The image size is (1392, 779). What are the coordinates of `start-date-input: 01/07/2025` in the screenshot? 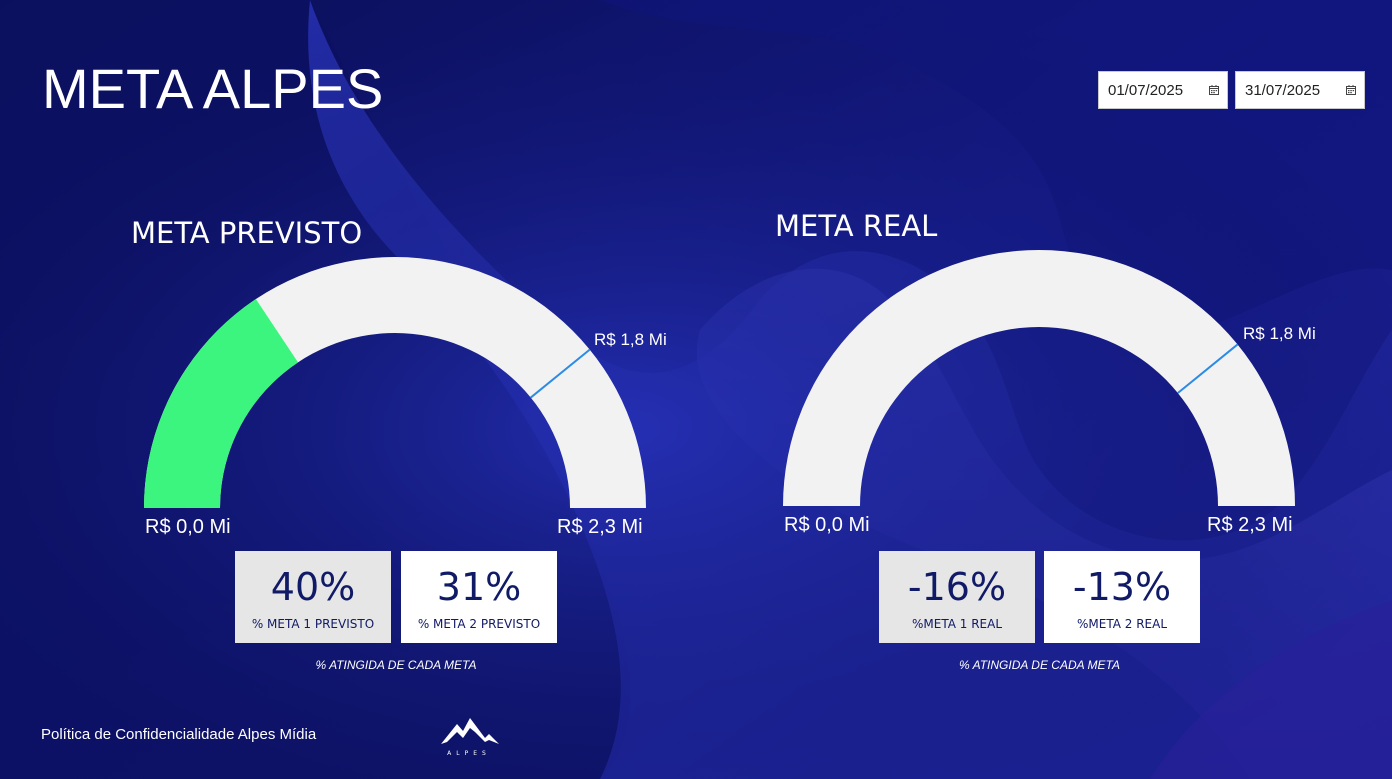 It's located at (1163, 90).